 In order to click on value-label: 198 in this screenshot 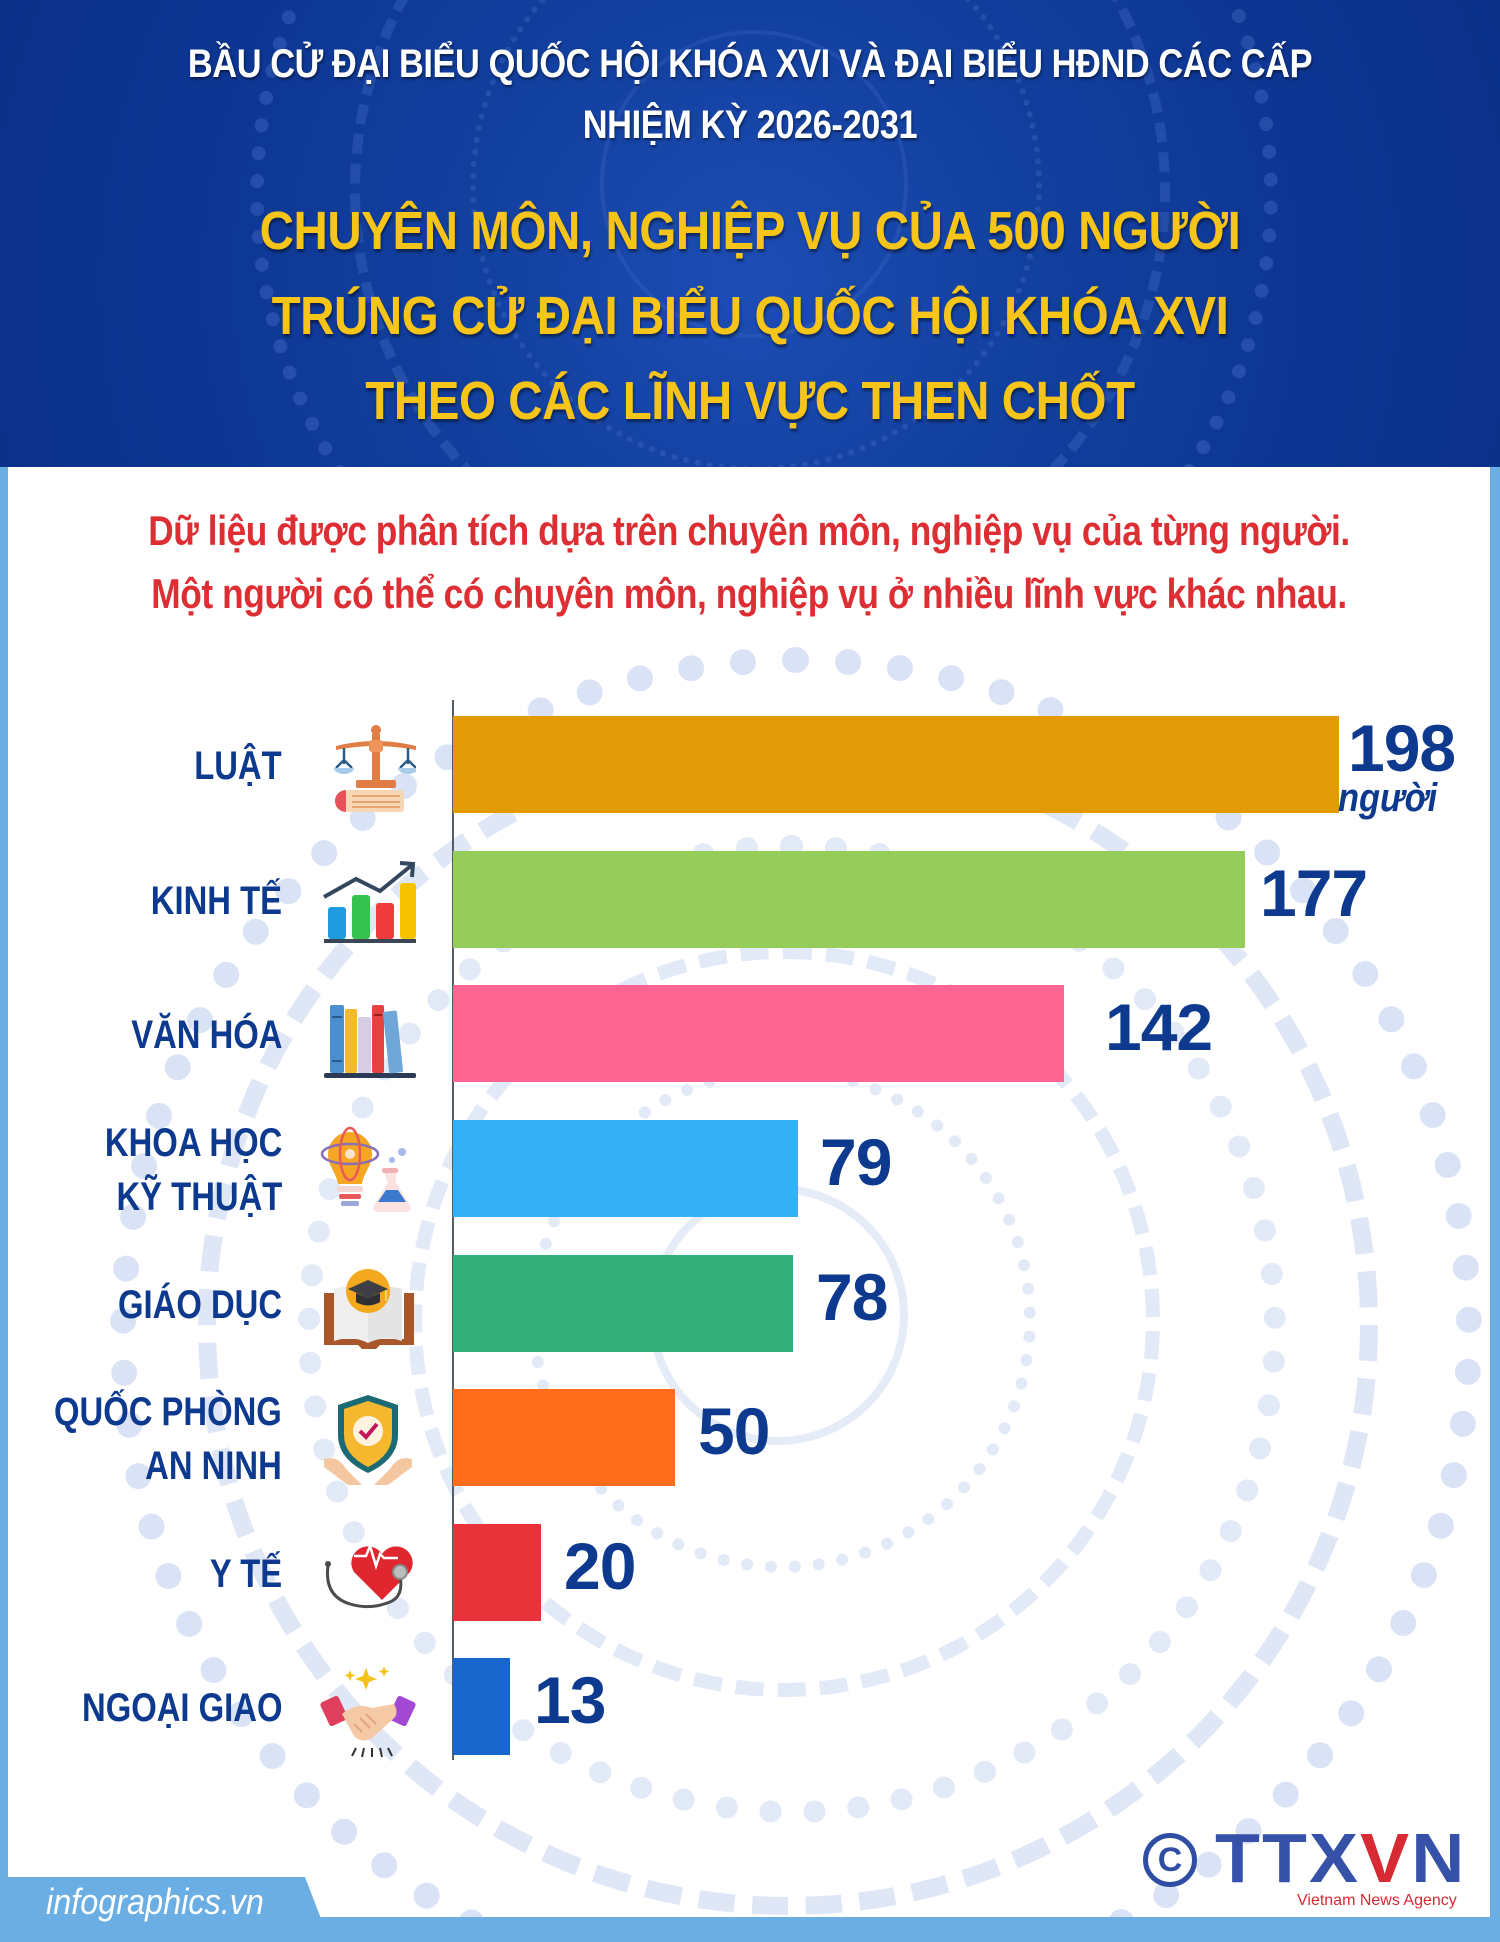, I will do `click(1402, 748)`.